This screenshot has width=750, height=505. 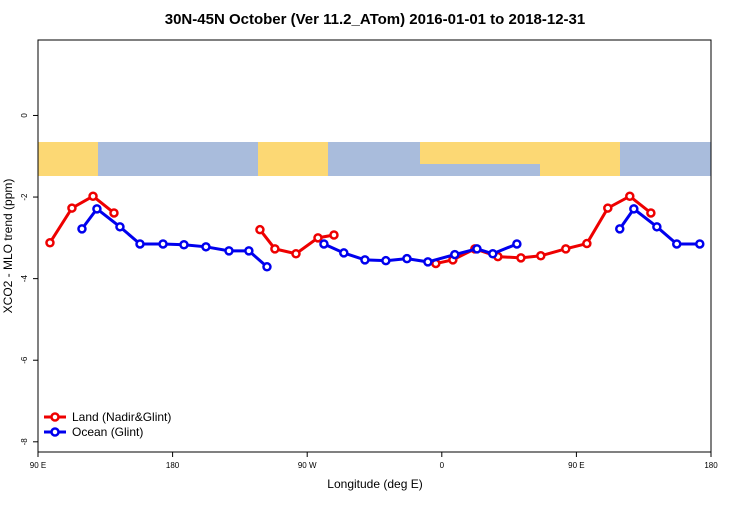 What do you see at coordinates (24, 115) in the screenshot?
I see `y-tick-label: 0` at bounding box center [24, 115].